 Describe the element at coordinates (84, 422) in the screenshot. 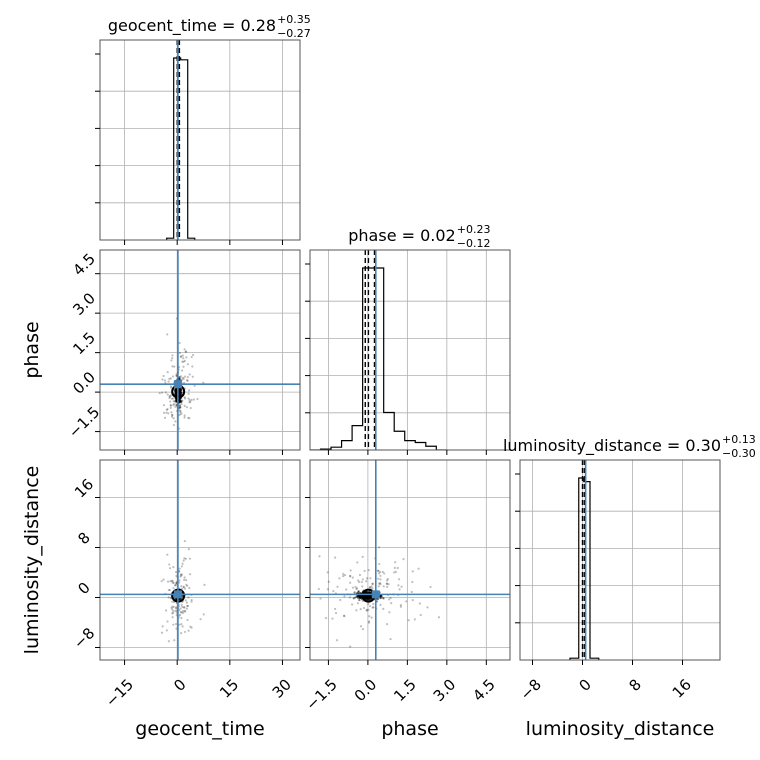

I see `y-tick-label: −1.5` at that location.